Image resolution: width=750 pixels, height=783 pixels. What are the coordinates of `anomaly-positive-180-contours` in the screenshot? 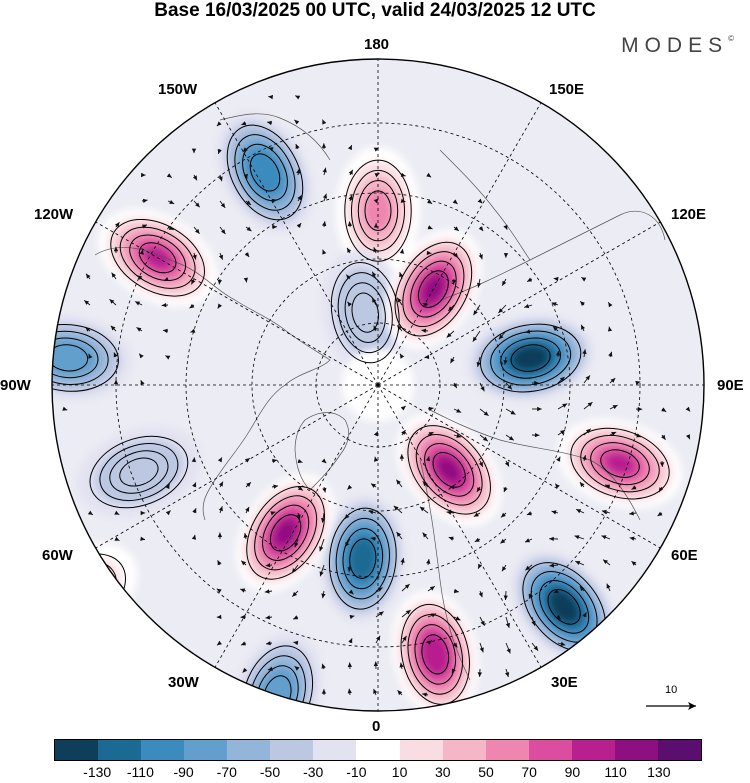 It's located at (378, 210).